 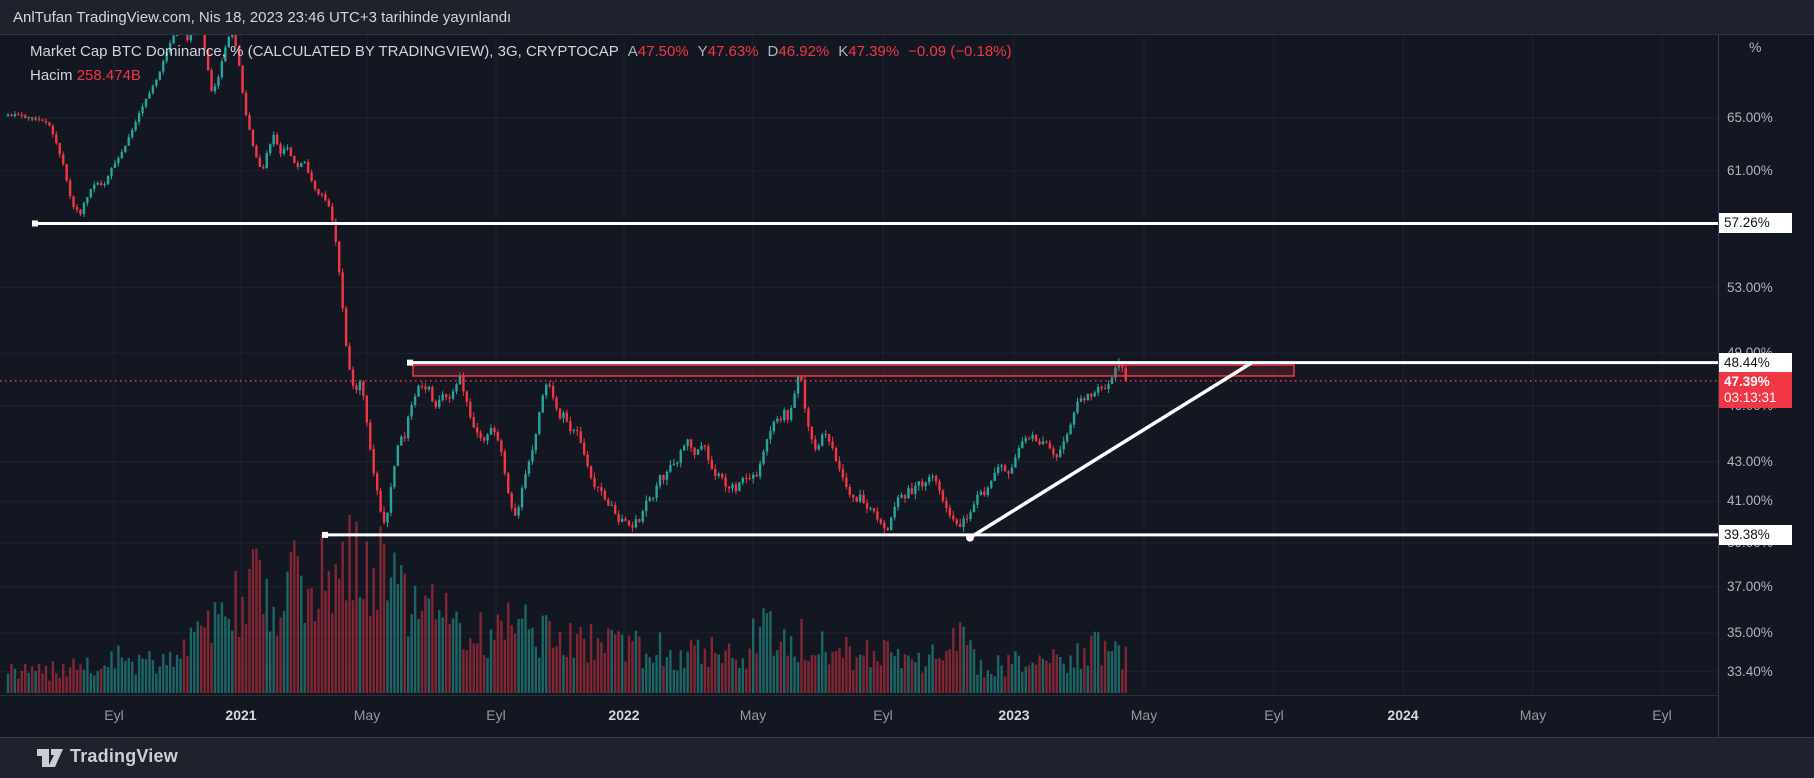 I want to click on volume-label: Hacim, so click(x=51, y=75).